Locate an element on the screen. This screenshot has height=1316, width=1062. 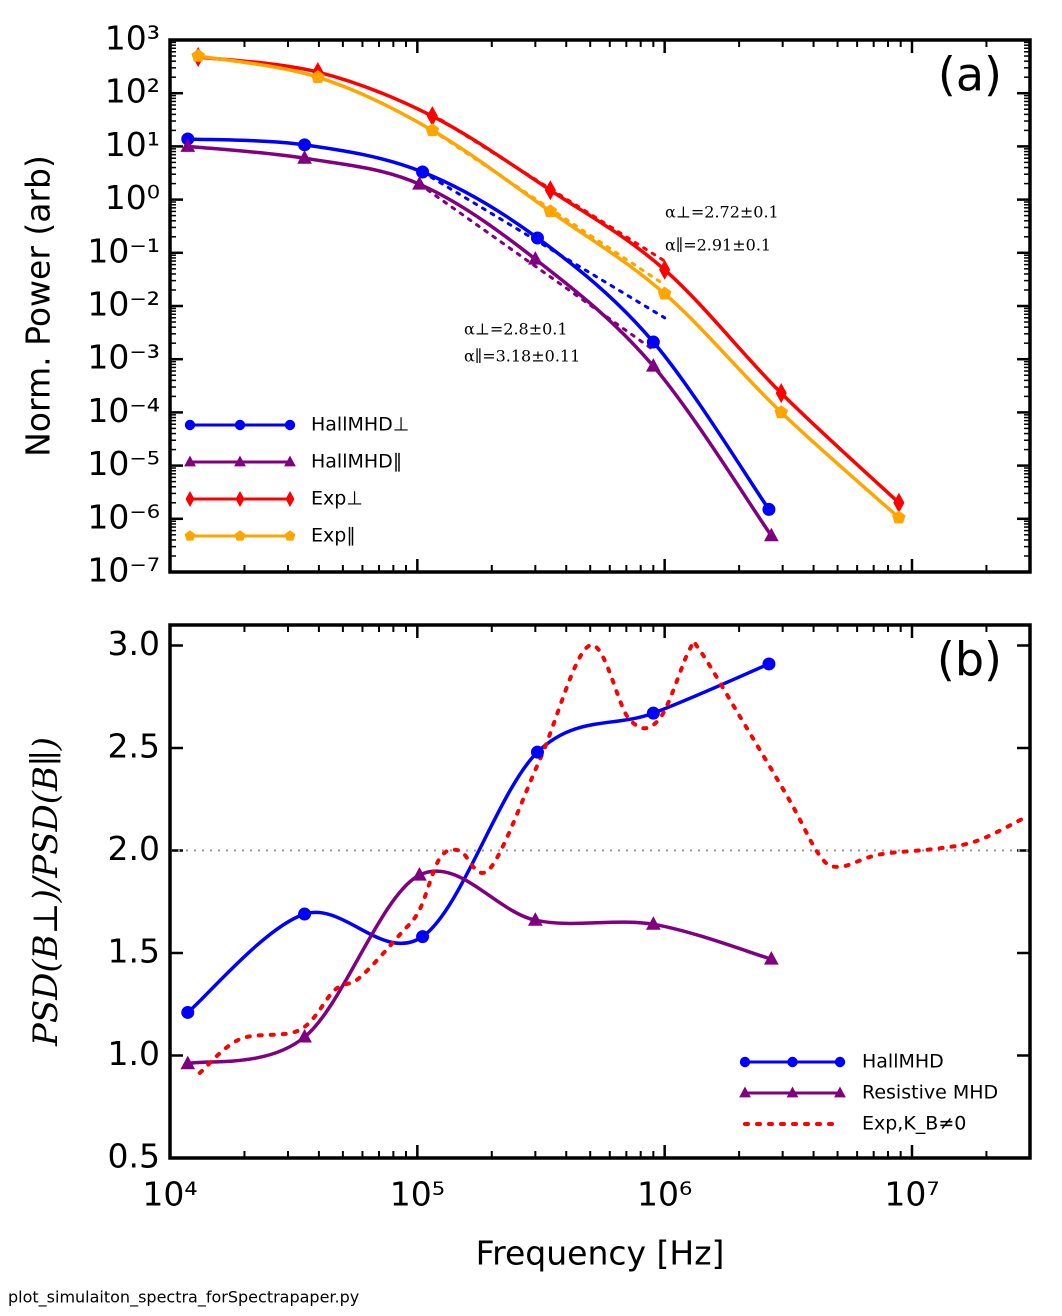
y-tick-label: 10⁻⁴ is located at coordinates (123, 410).